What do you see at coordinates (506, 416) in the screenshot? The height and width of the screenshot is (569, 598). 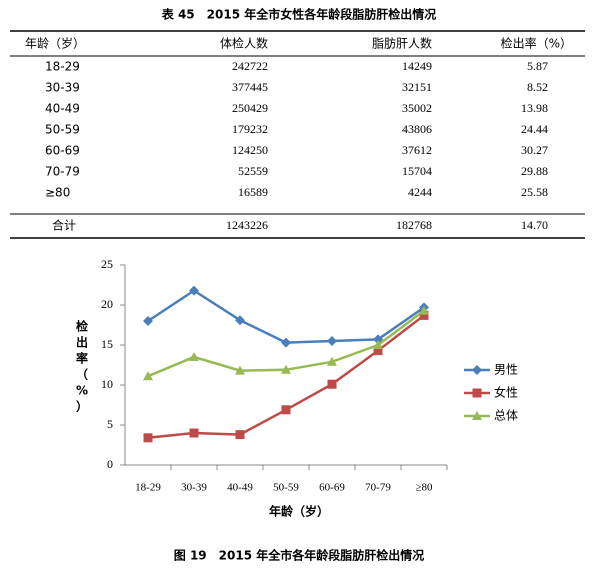 I see `legend-label: 总体` at bounding box center [506, 416].